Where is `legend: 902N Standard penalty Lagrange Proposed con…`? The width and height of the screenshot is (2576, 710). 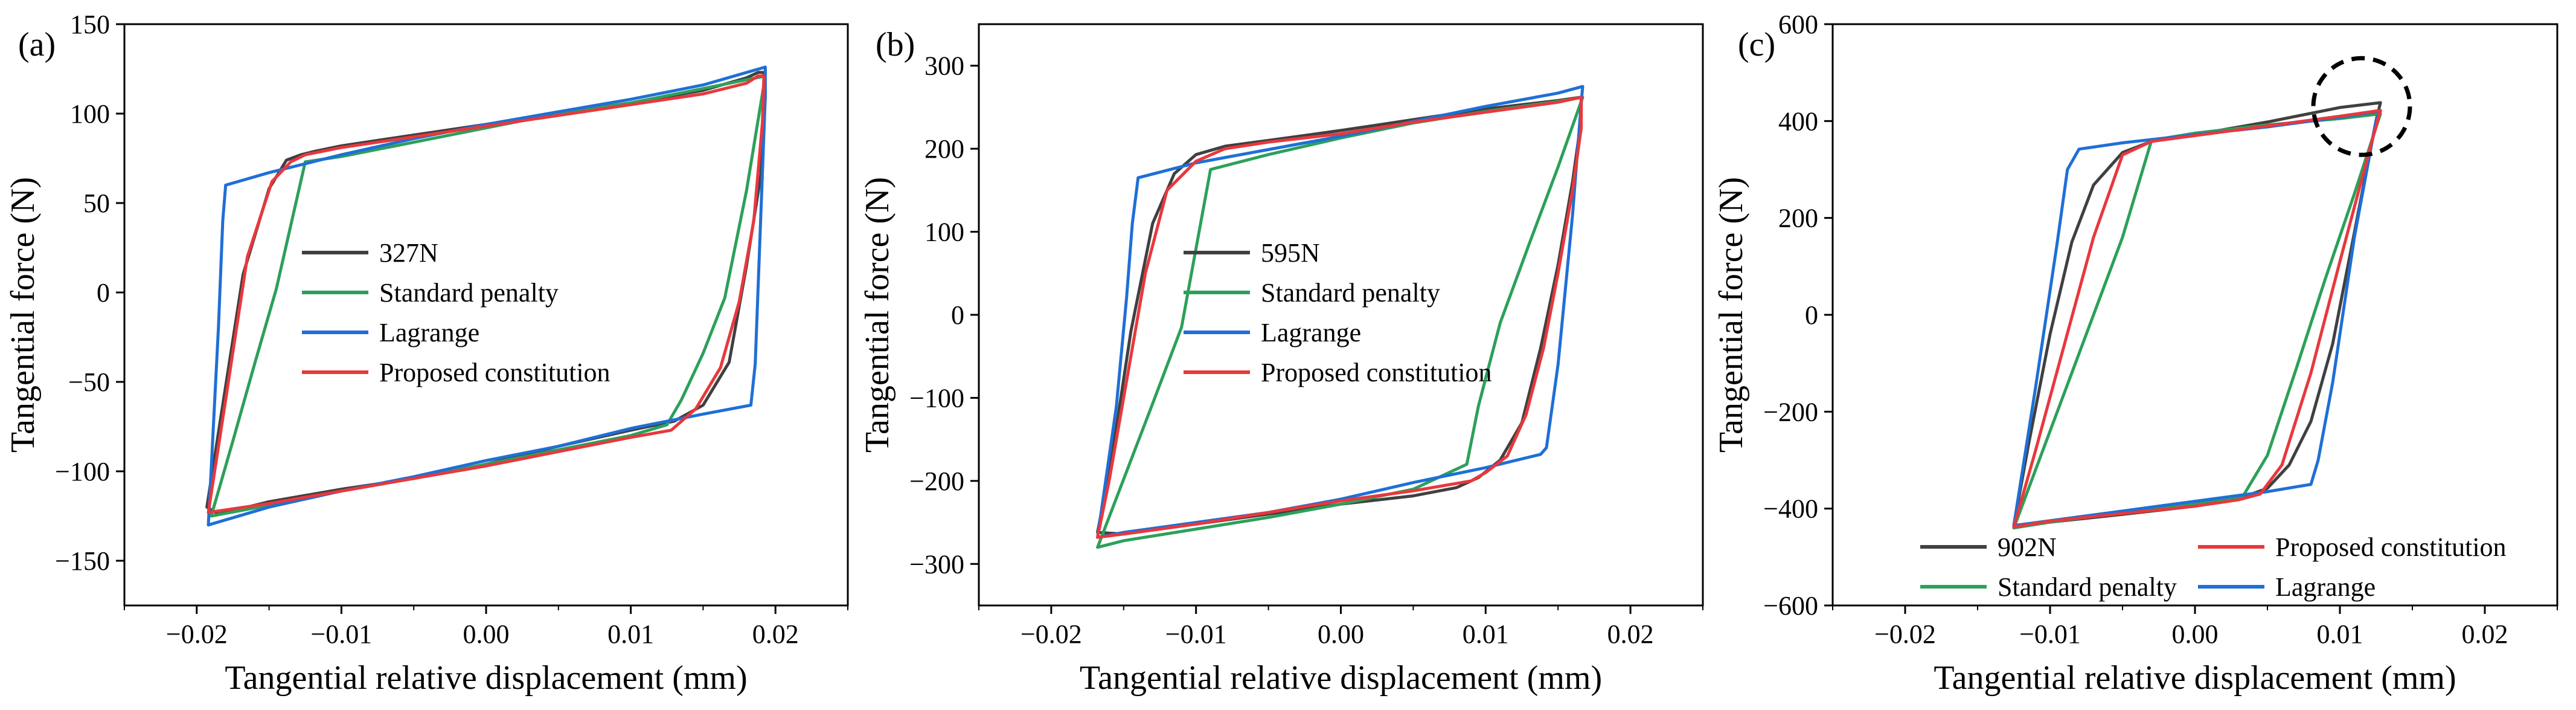
legend: 902N Standard penalty Lagrange Proposed con… is located at coordinates (2213, 567).